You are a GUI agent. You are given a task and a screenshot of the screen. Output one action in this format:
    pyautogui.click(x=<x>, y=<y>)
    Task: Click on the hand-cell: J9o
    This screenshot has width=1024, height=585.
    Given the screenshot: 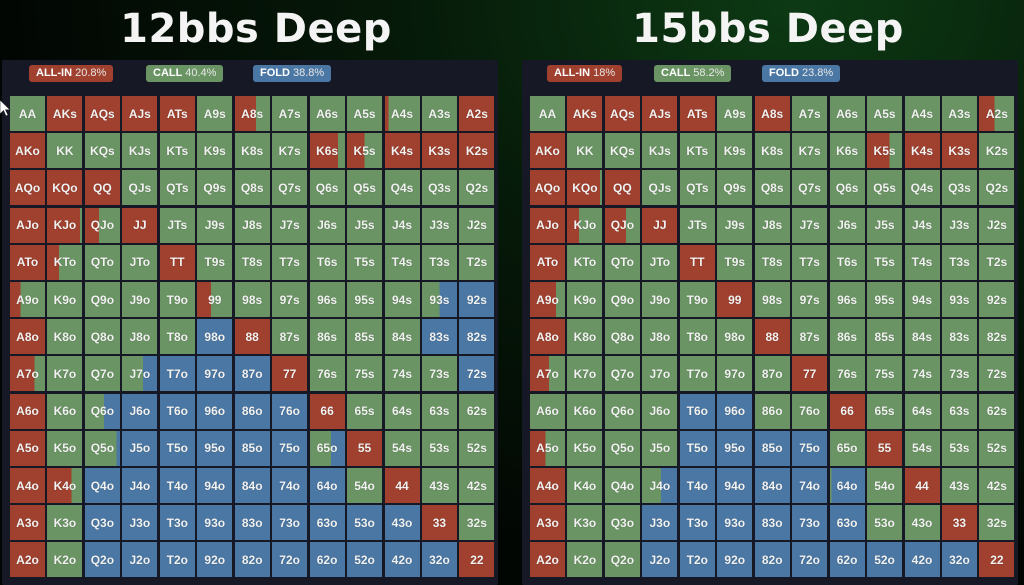 What is the action you would take?
    pyautogui.click(x=140, y=299)
    